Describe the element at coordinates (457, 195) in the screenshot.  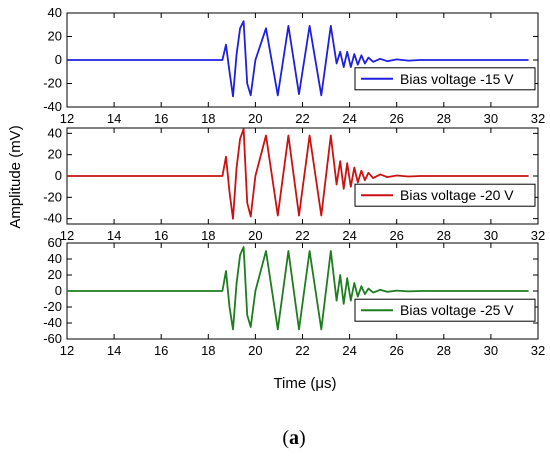
I see `legend-label: Bias voltage -20 V` at that location.